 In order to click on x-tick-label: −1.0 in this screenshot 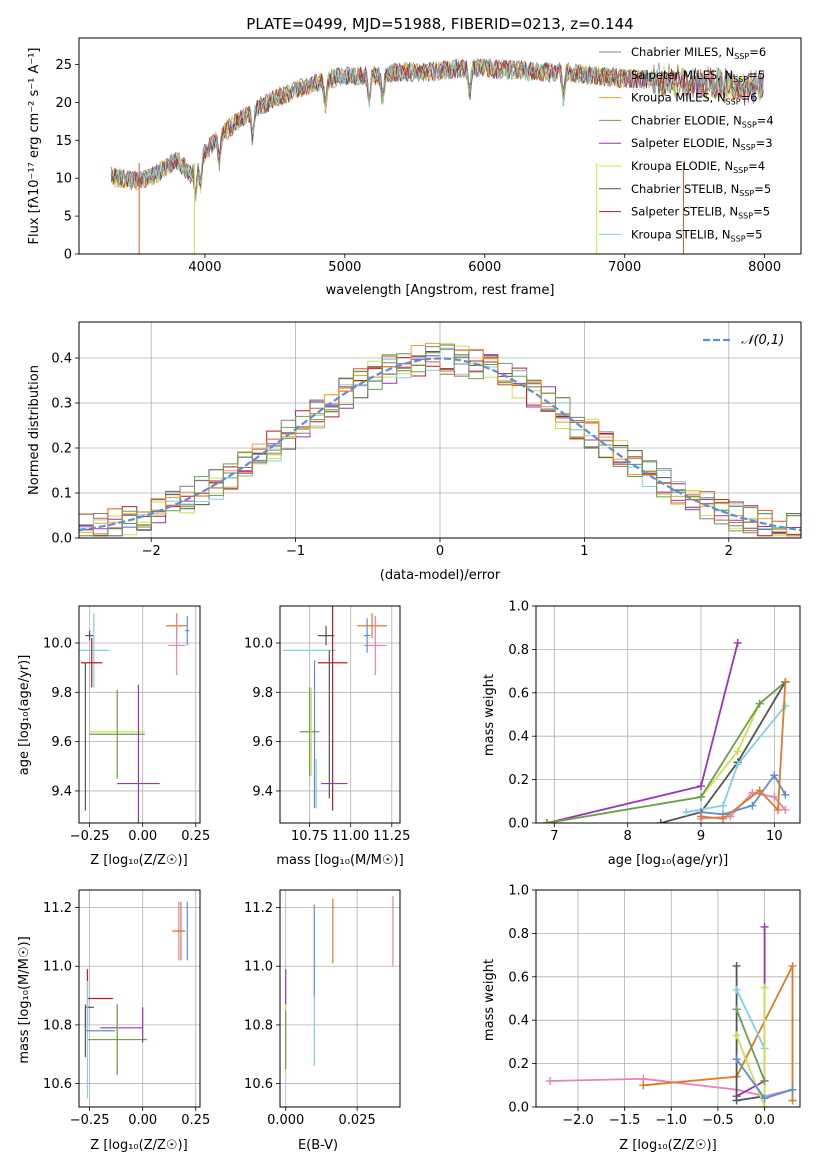, I will do `click(671, 1120)`.